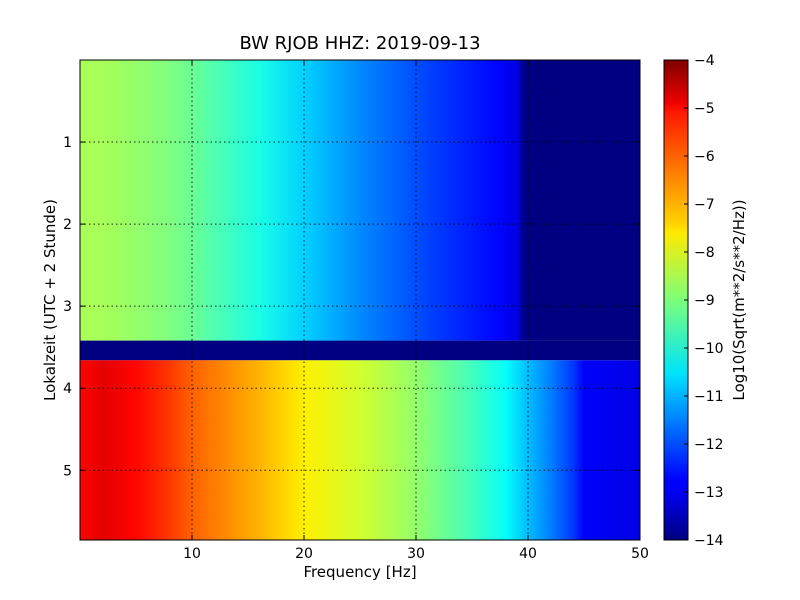  What do you see at coordinates (192, 554) in the screenshot?
I see `x-tick-label: 10` at bounding box center [192, 554].